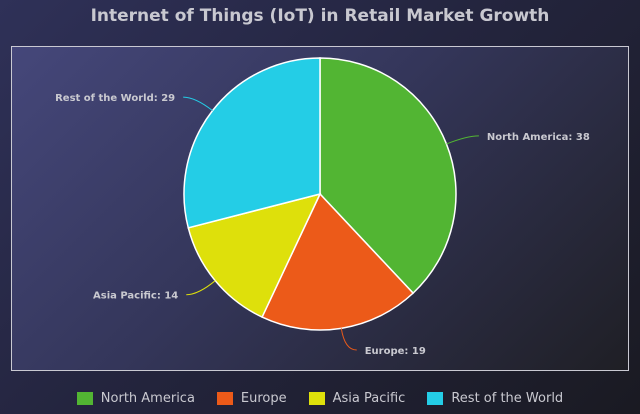  I want to click on data-label-asia-pacific: Asia Pacific: 14, so click(135, 296).